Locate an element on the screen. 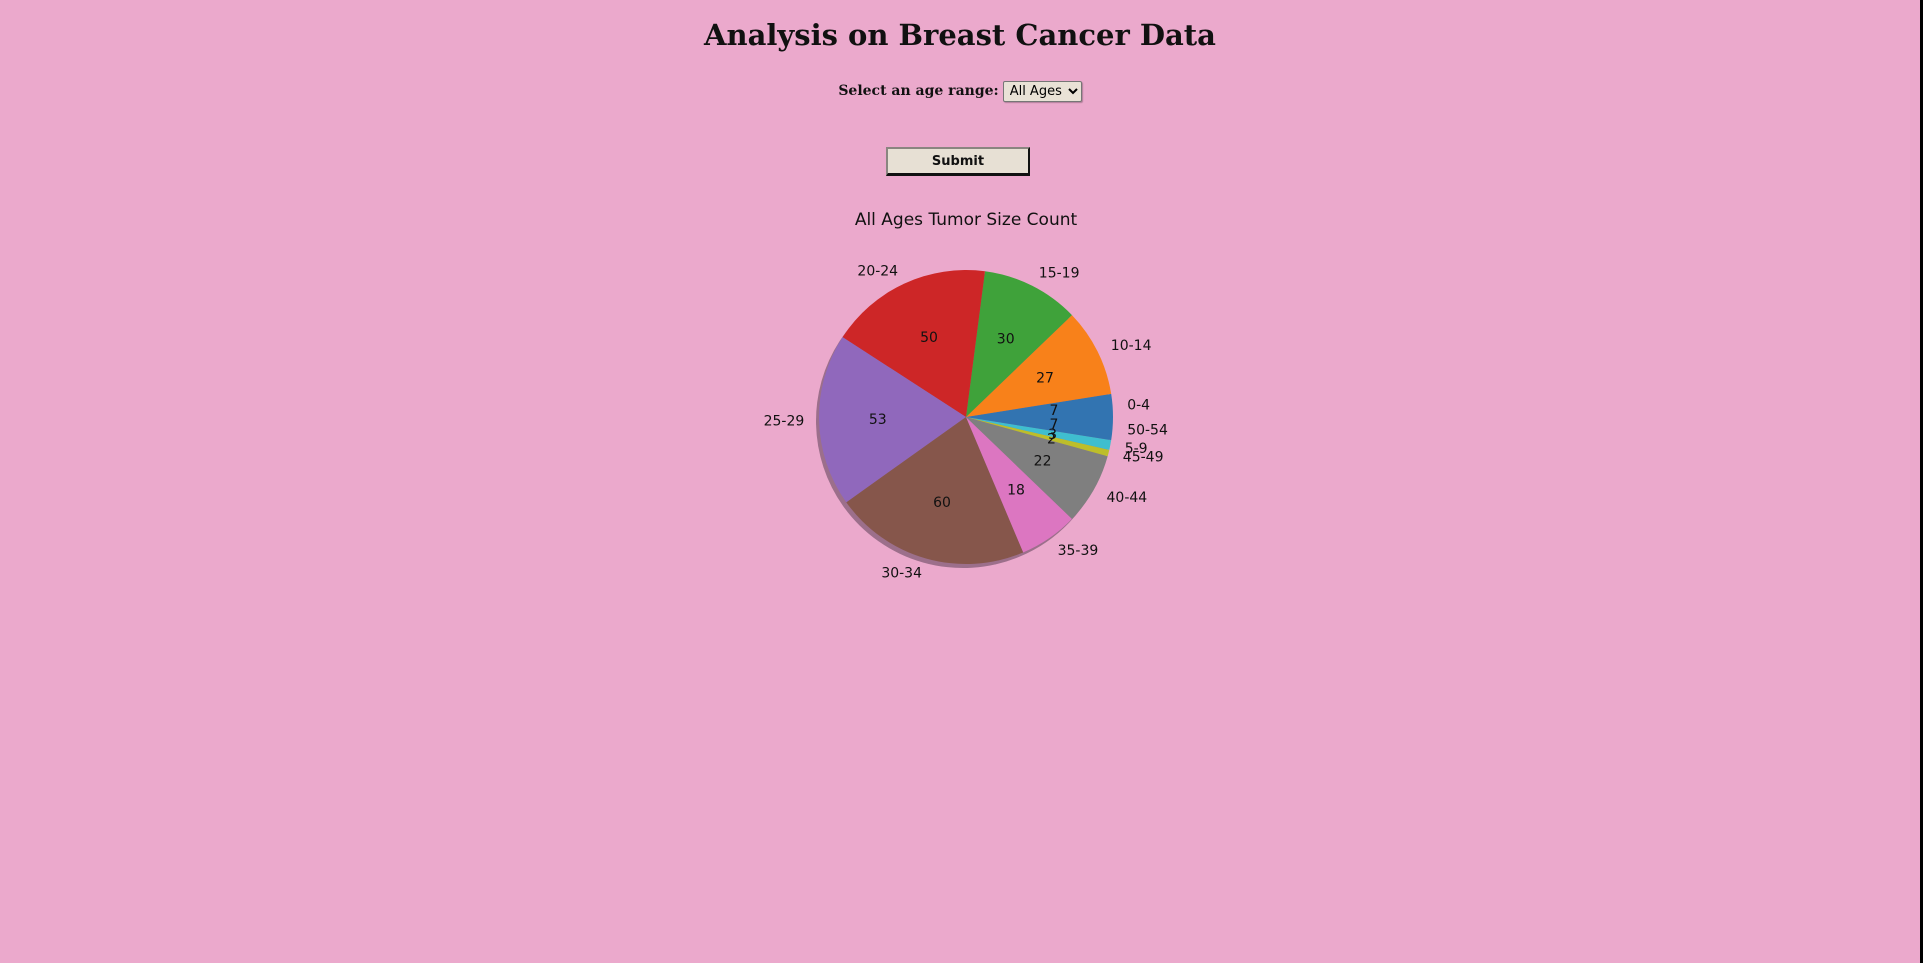 The width and height of the screenshot is (1923, 963). pie-value-label: 50 is located at coordinates (929, 338).